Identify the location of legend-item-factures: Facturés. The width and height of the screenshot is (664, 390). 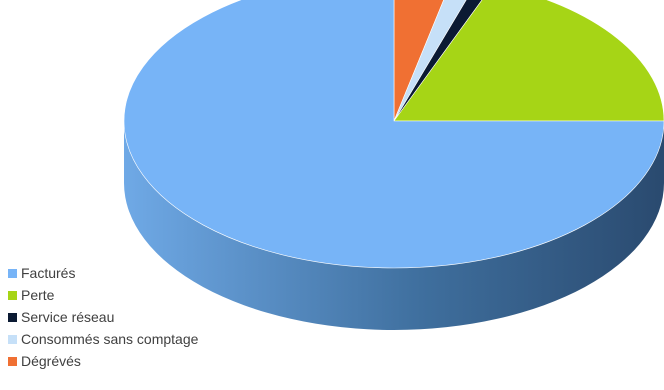
(103, 273).